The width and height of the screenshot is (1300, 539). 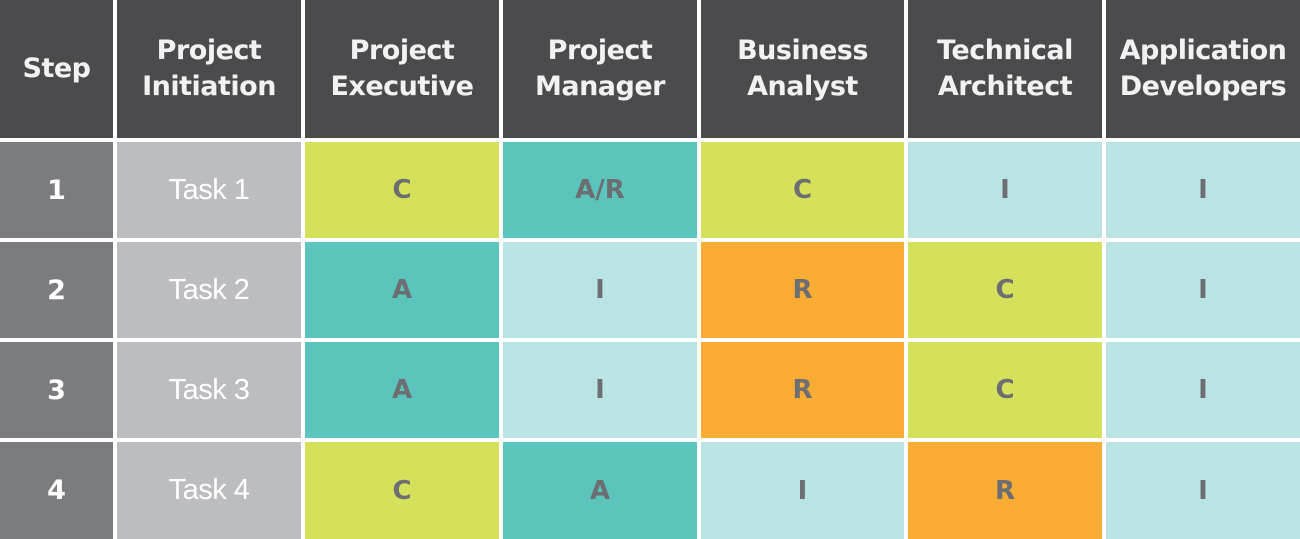 I want to click on step-cell-2: 2, so click(x=56, y=290).